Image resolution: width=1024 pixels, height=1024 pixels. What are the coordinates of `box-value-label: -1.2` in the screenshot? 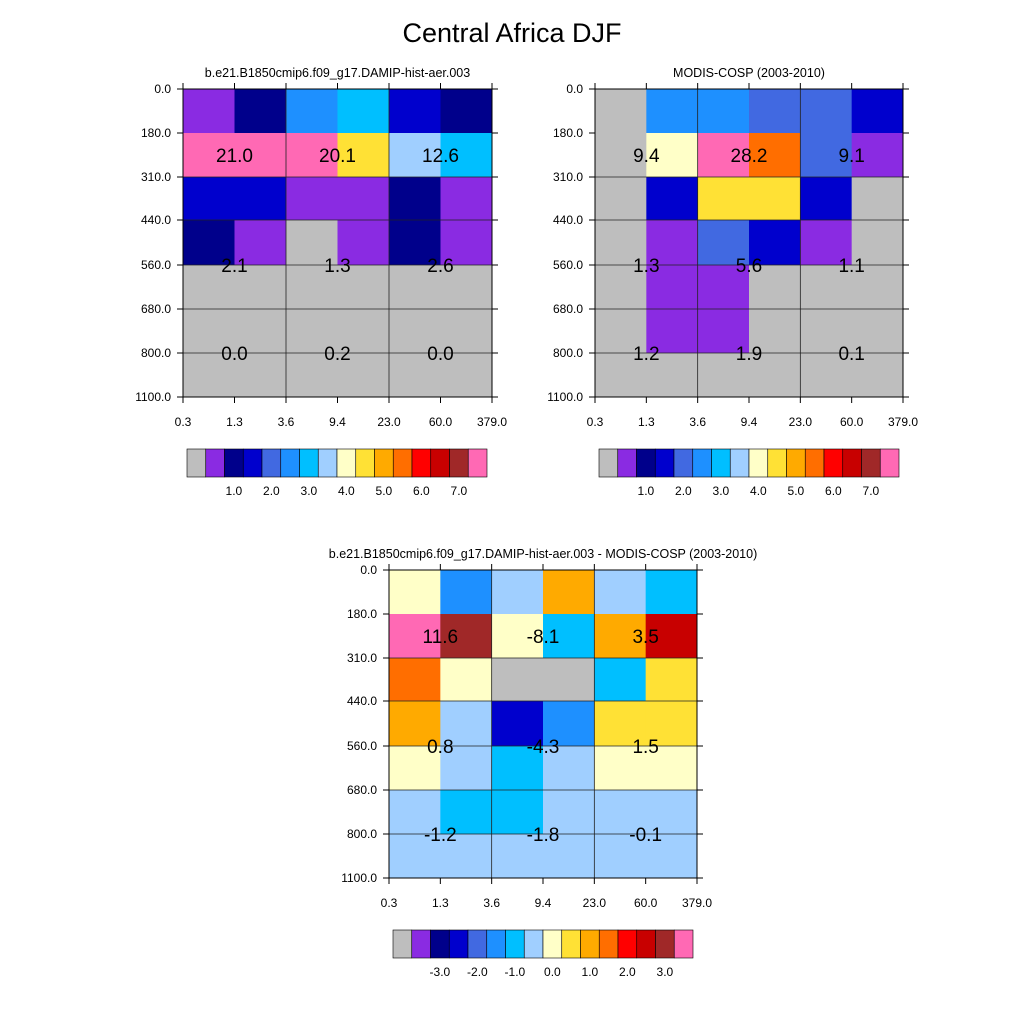 It's located at (440, 835).